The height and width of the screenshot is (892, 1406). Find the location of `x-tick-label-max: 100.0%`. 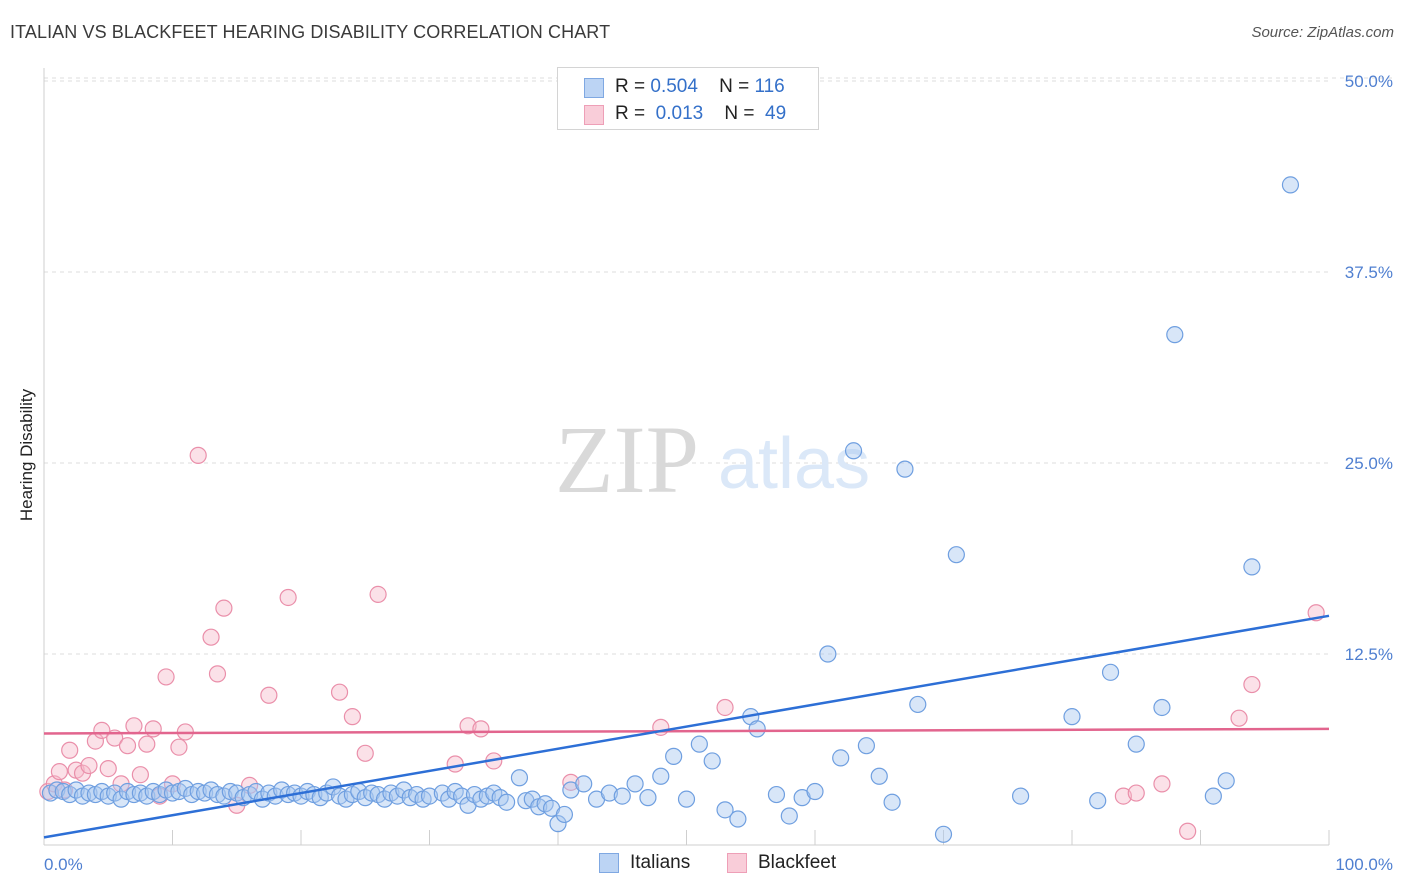

x-tick-label-max: 100.0% is located at coordinates (1364, 864).